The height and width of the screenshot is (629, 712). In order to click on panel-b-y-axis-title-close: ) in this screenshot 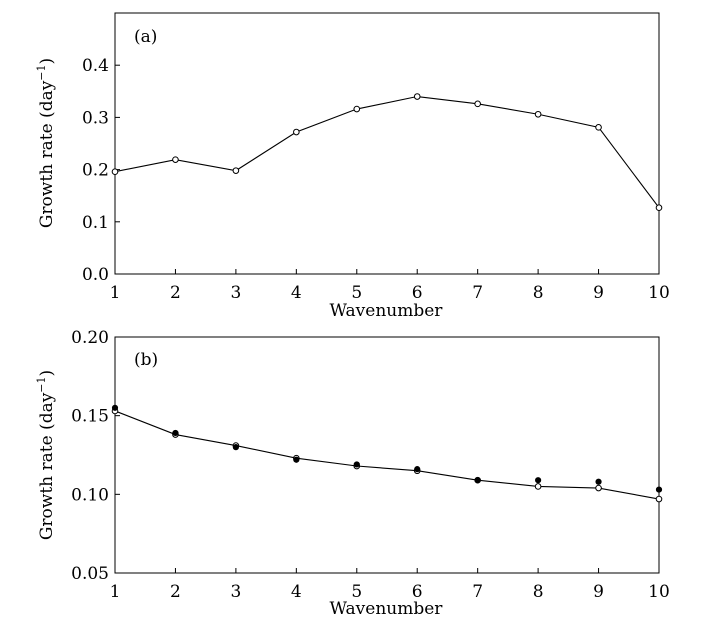, I will do `click(47, 373)`.